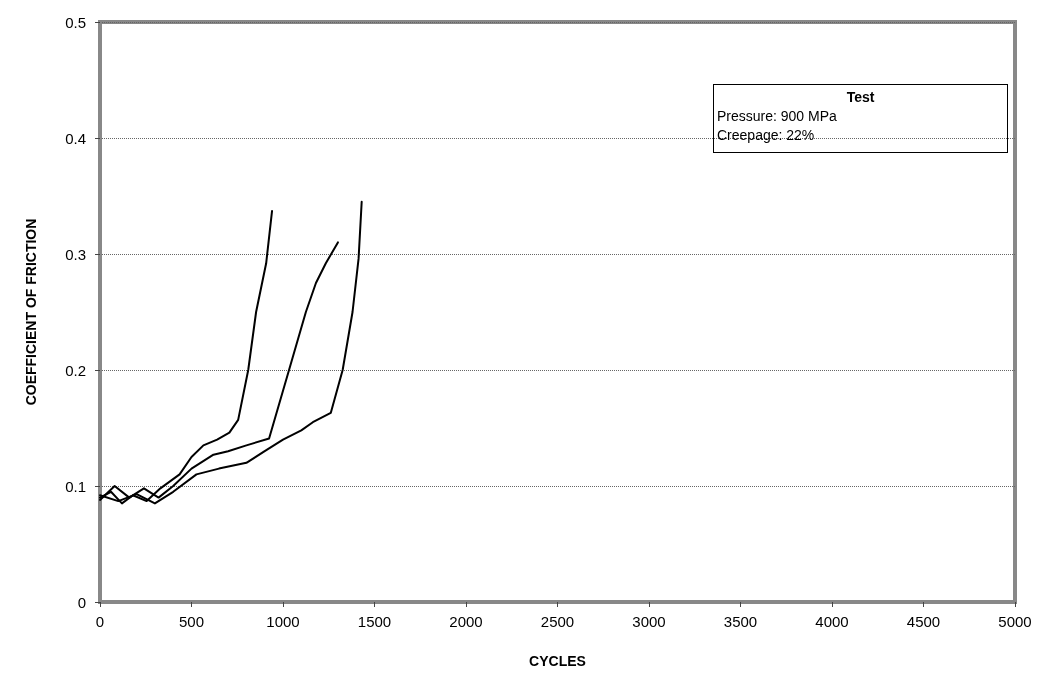 The height and width of the screenshot is (698, 1053). What do you see at coordinates (75, 138) in the screenshot?
I see `y-tick-label: 0.4` at bounding box center [75, 138].